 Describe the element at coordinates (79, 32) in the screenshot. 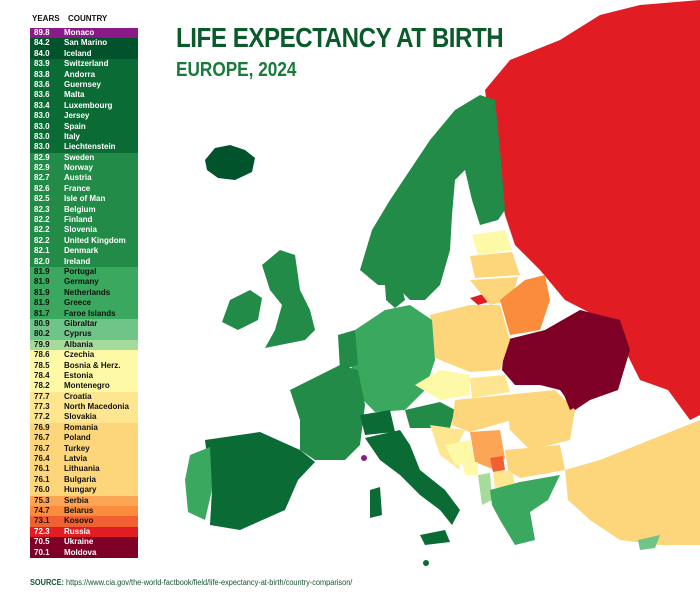

I see `legend-country: Monaco` at that location.